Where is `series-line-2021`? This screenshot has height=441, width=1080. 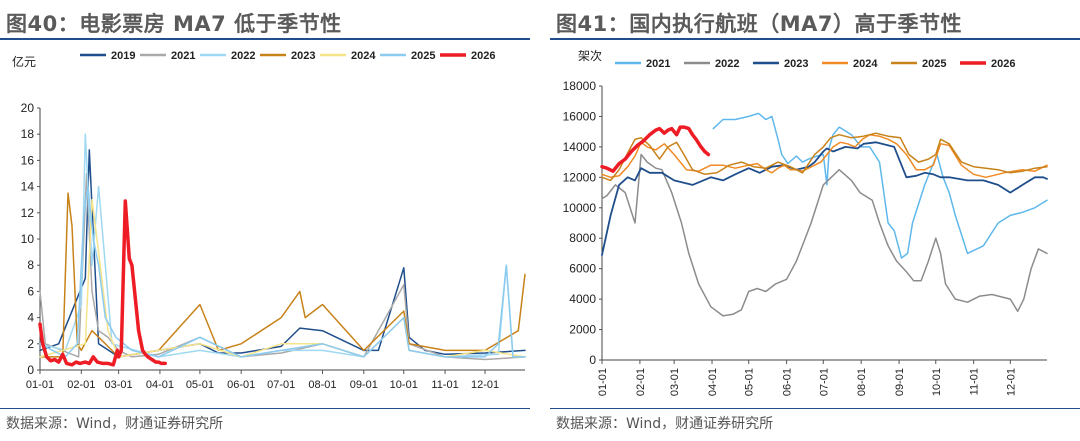
series-line-2021 is located at coordinates (880, 185).